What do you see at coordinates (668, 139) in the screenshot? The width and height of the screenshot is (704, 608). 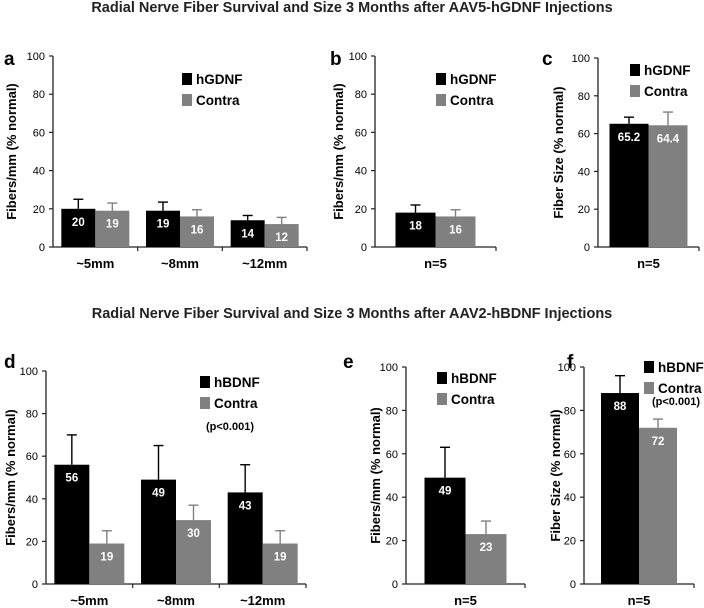 I see `data-label: 64.4` at bounding box center [668, 139].